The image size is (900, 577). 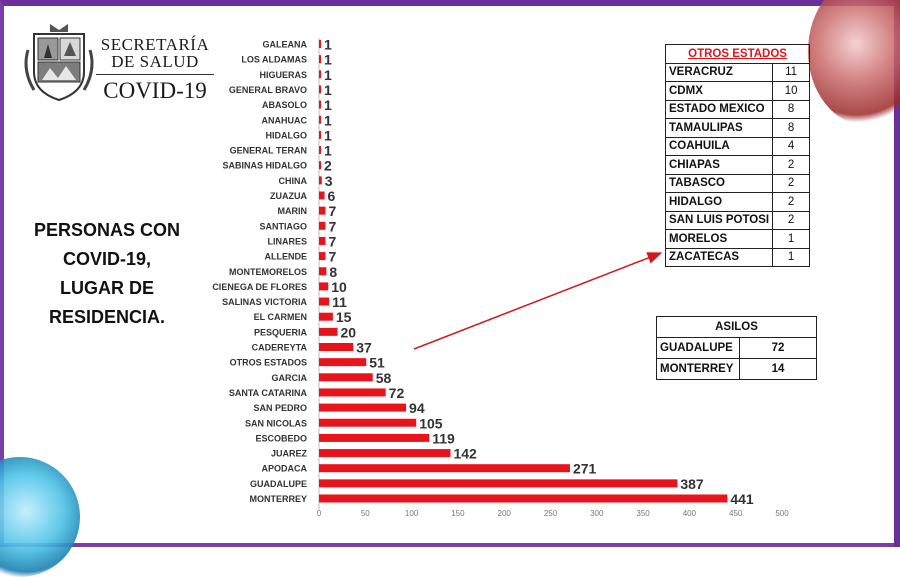 What do you see at coordinates (333, 272) in the screenshot?
I see `chart-data-label: 8` at bounding box center [333, 272].